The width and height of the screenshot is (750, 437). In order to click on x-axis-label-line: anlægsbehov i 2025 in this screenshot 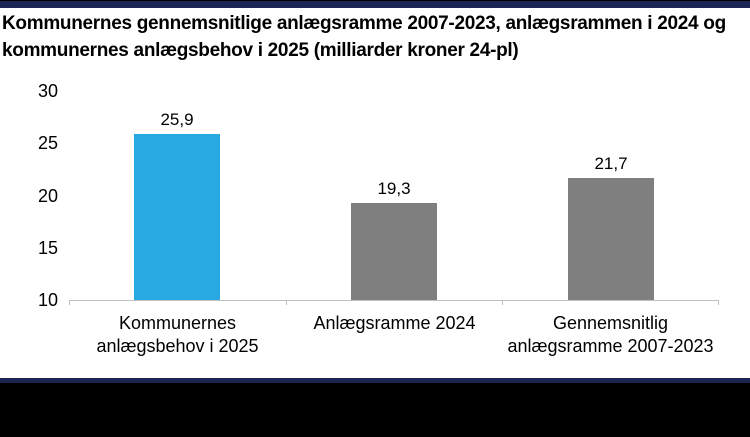, I will do `click(177, 346)`.